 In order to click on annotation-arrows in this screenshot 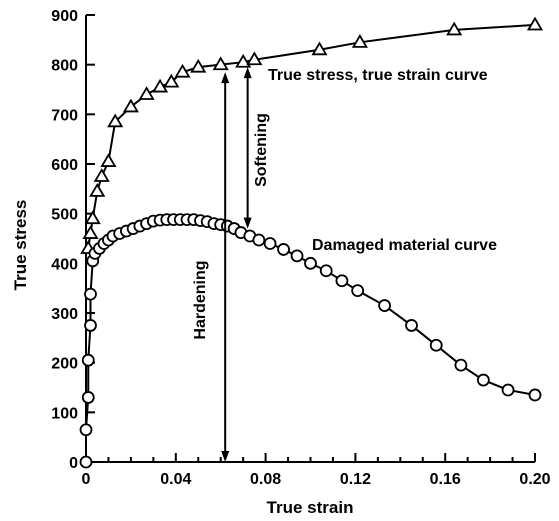, I will do `click(236, 264)`.